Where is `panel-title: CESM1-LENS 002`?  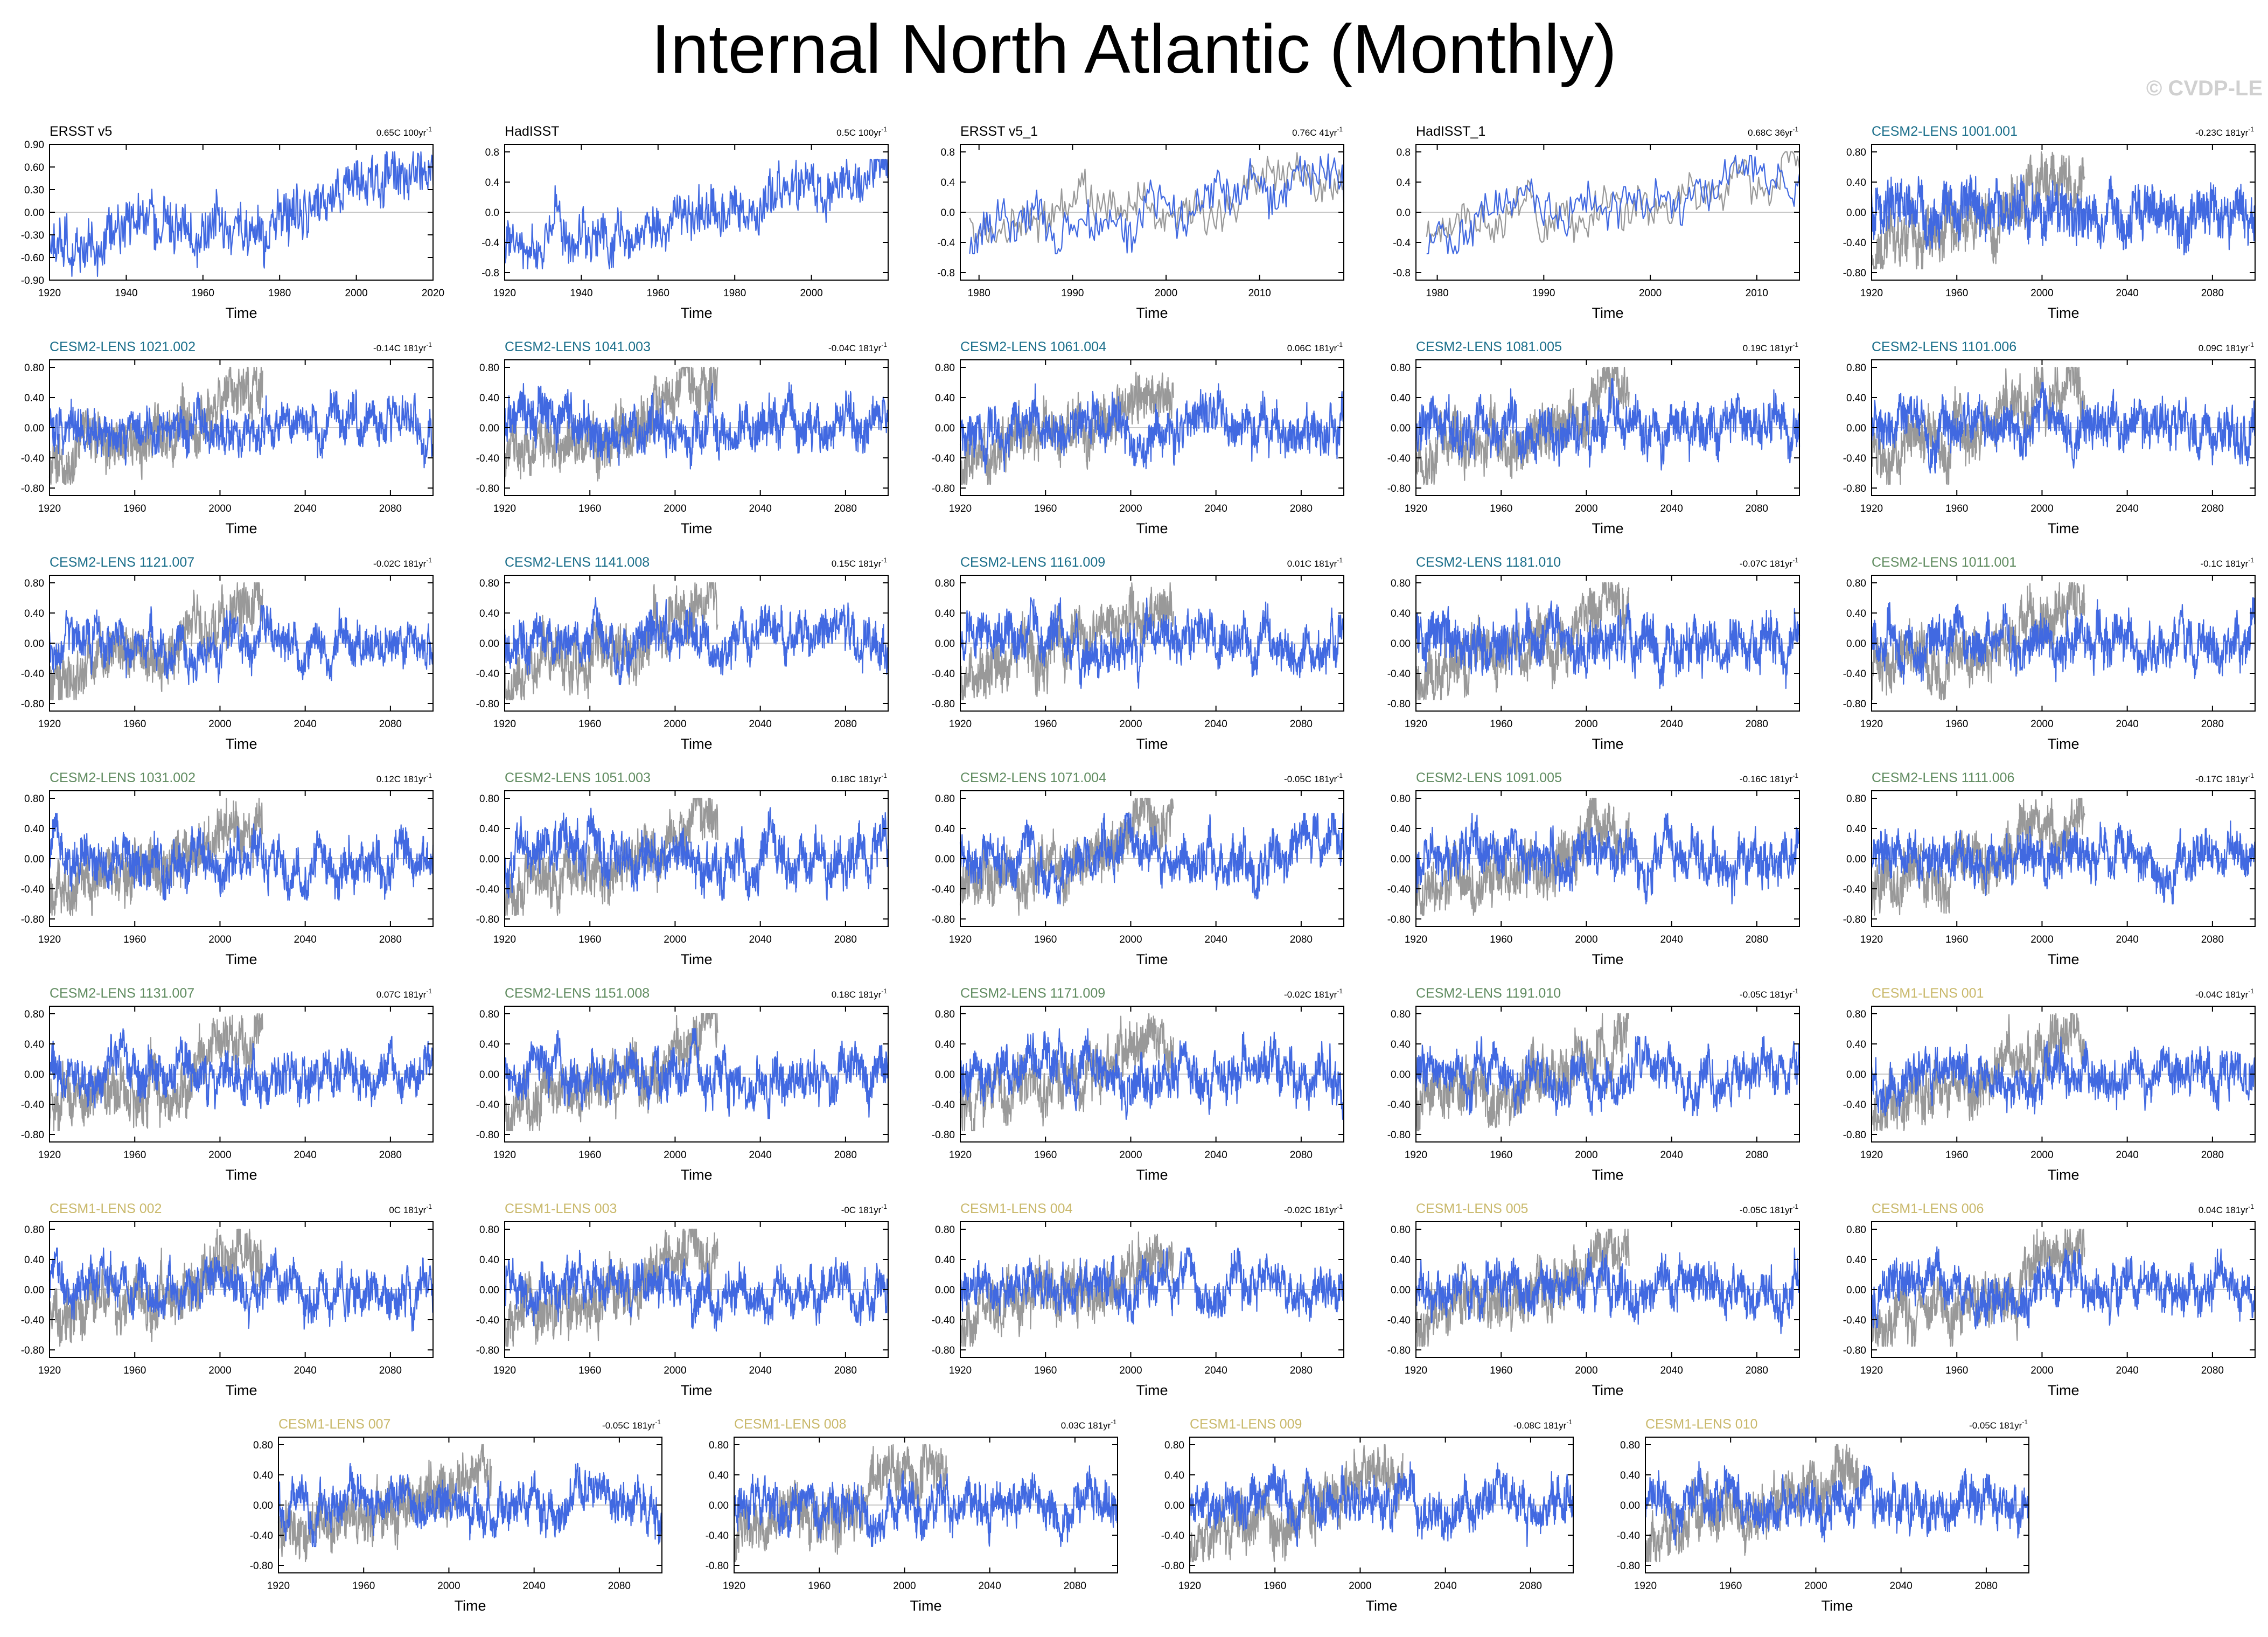
panel-title: CESM1-LENS 002 is located at coordinates (106, 1208).